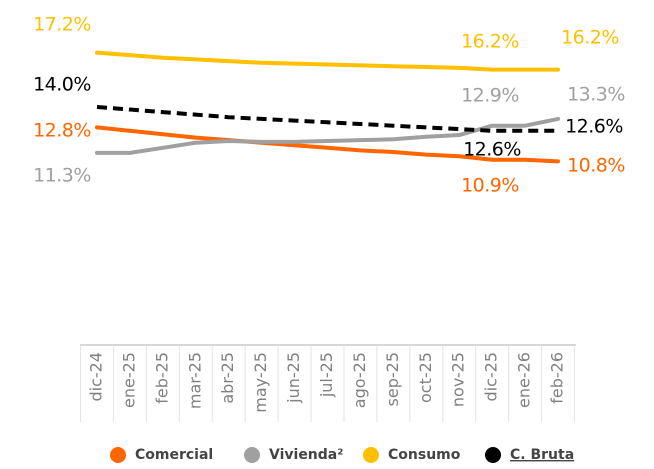 This screenshot has height=469, width=654. What do you see at coordinates (96, 377) in the screenshot?
I see `x-tick-label: dic-24` at bounding box center [96, 377].